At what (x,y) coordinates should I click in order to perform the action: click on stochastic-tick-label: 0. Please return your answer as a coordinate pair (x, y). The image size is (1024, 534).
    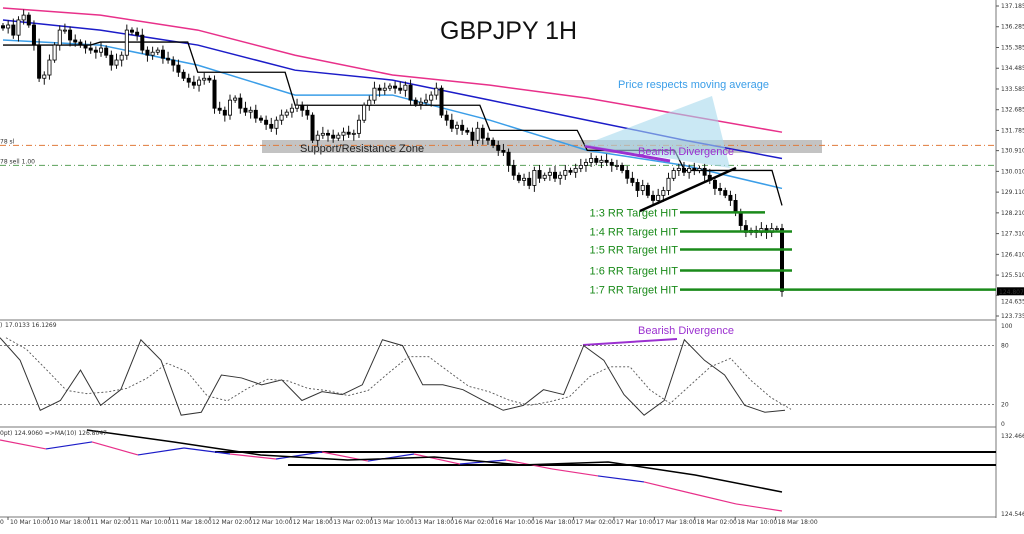
    Looking at the image, I should click on (1003, 424).